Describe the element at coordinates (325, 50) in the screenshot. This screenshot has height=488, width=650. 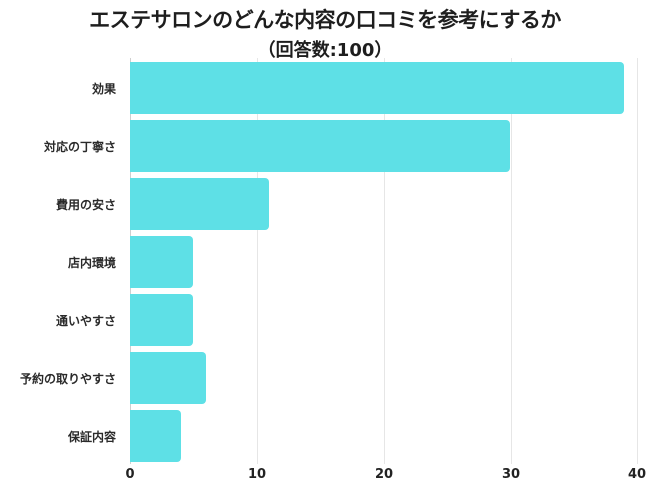
I see `chart-subtitle: （回答数:100）` at that location.